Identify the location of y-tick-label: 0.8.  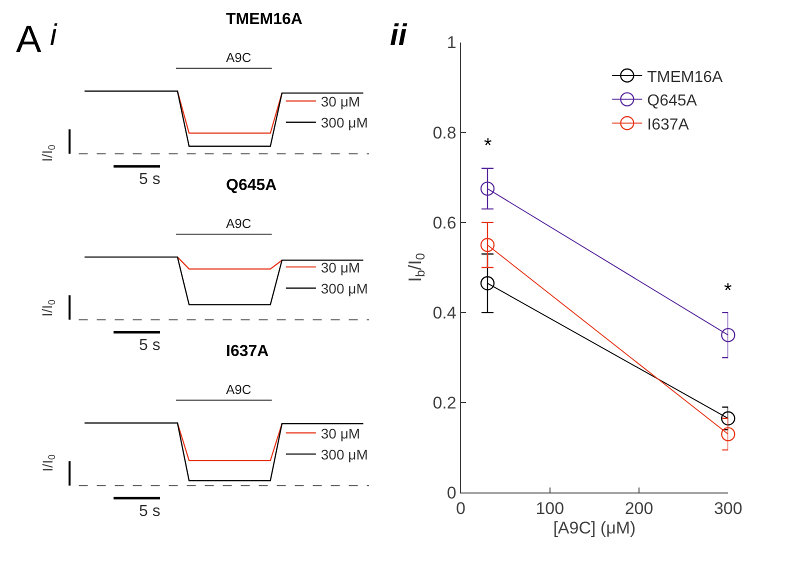
(444, 132).